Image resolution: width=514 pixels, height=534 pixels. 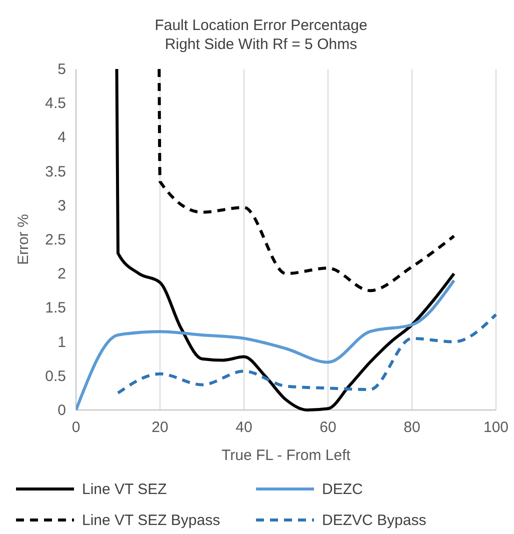 I want to click on y-tick-label: 2, so click(x=62, y=274).